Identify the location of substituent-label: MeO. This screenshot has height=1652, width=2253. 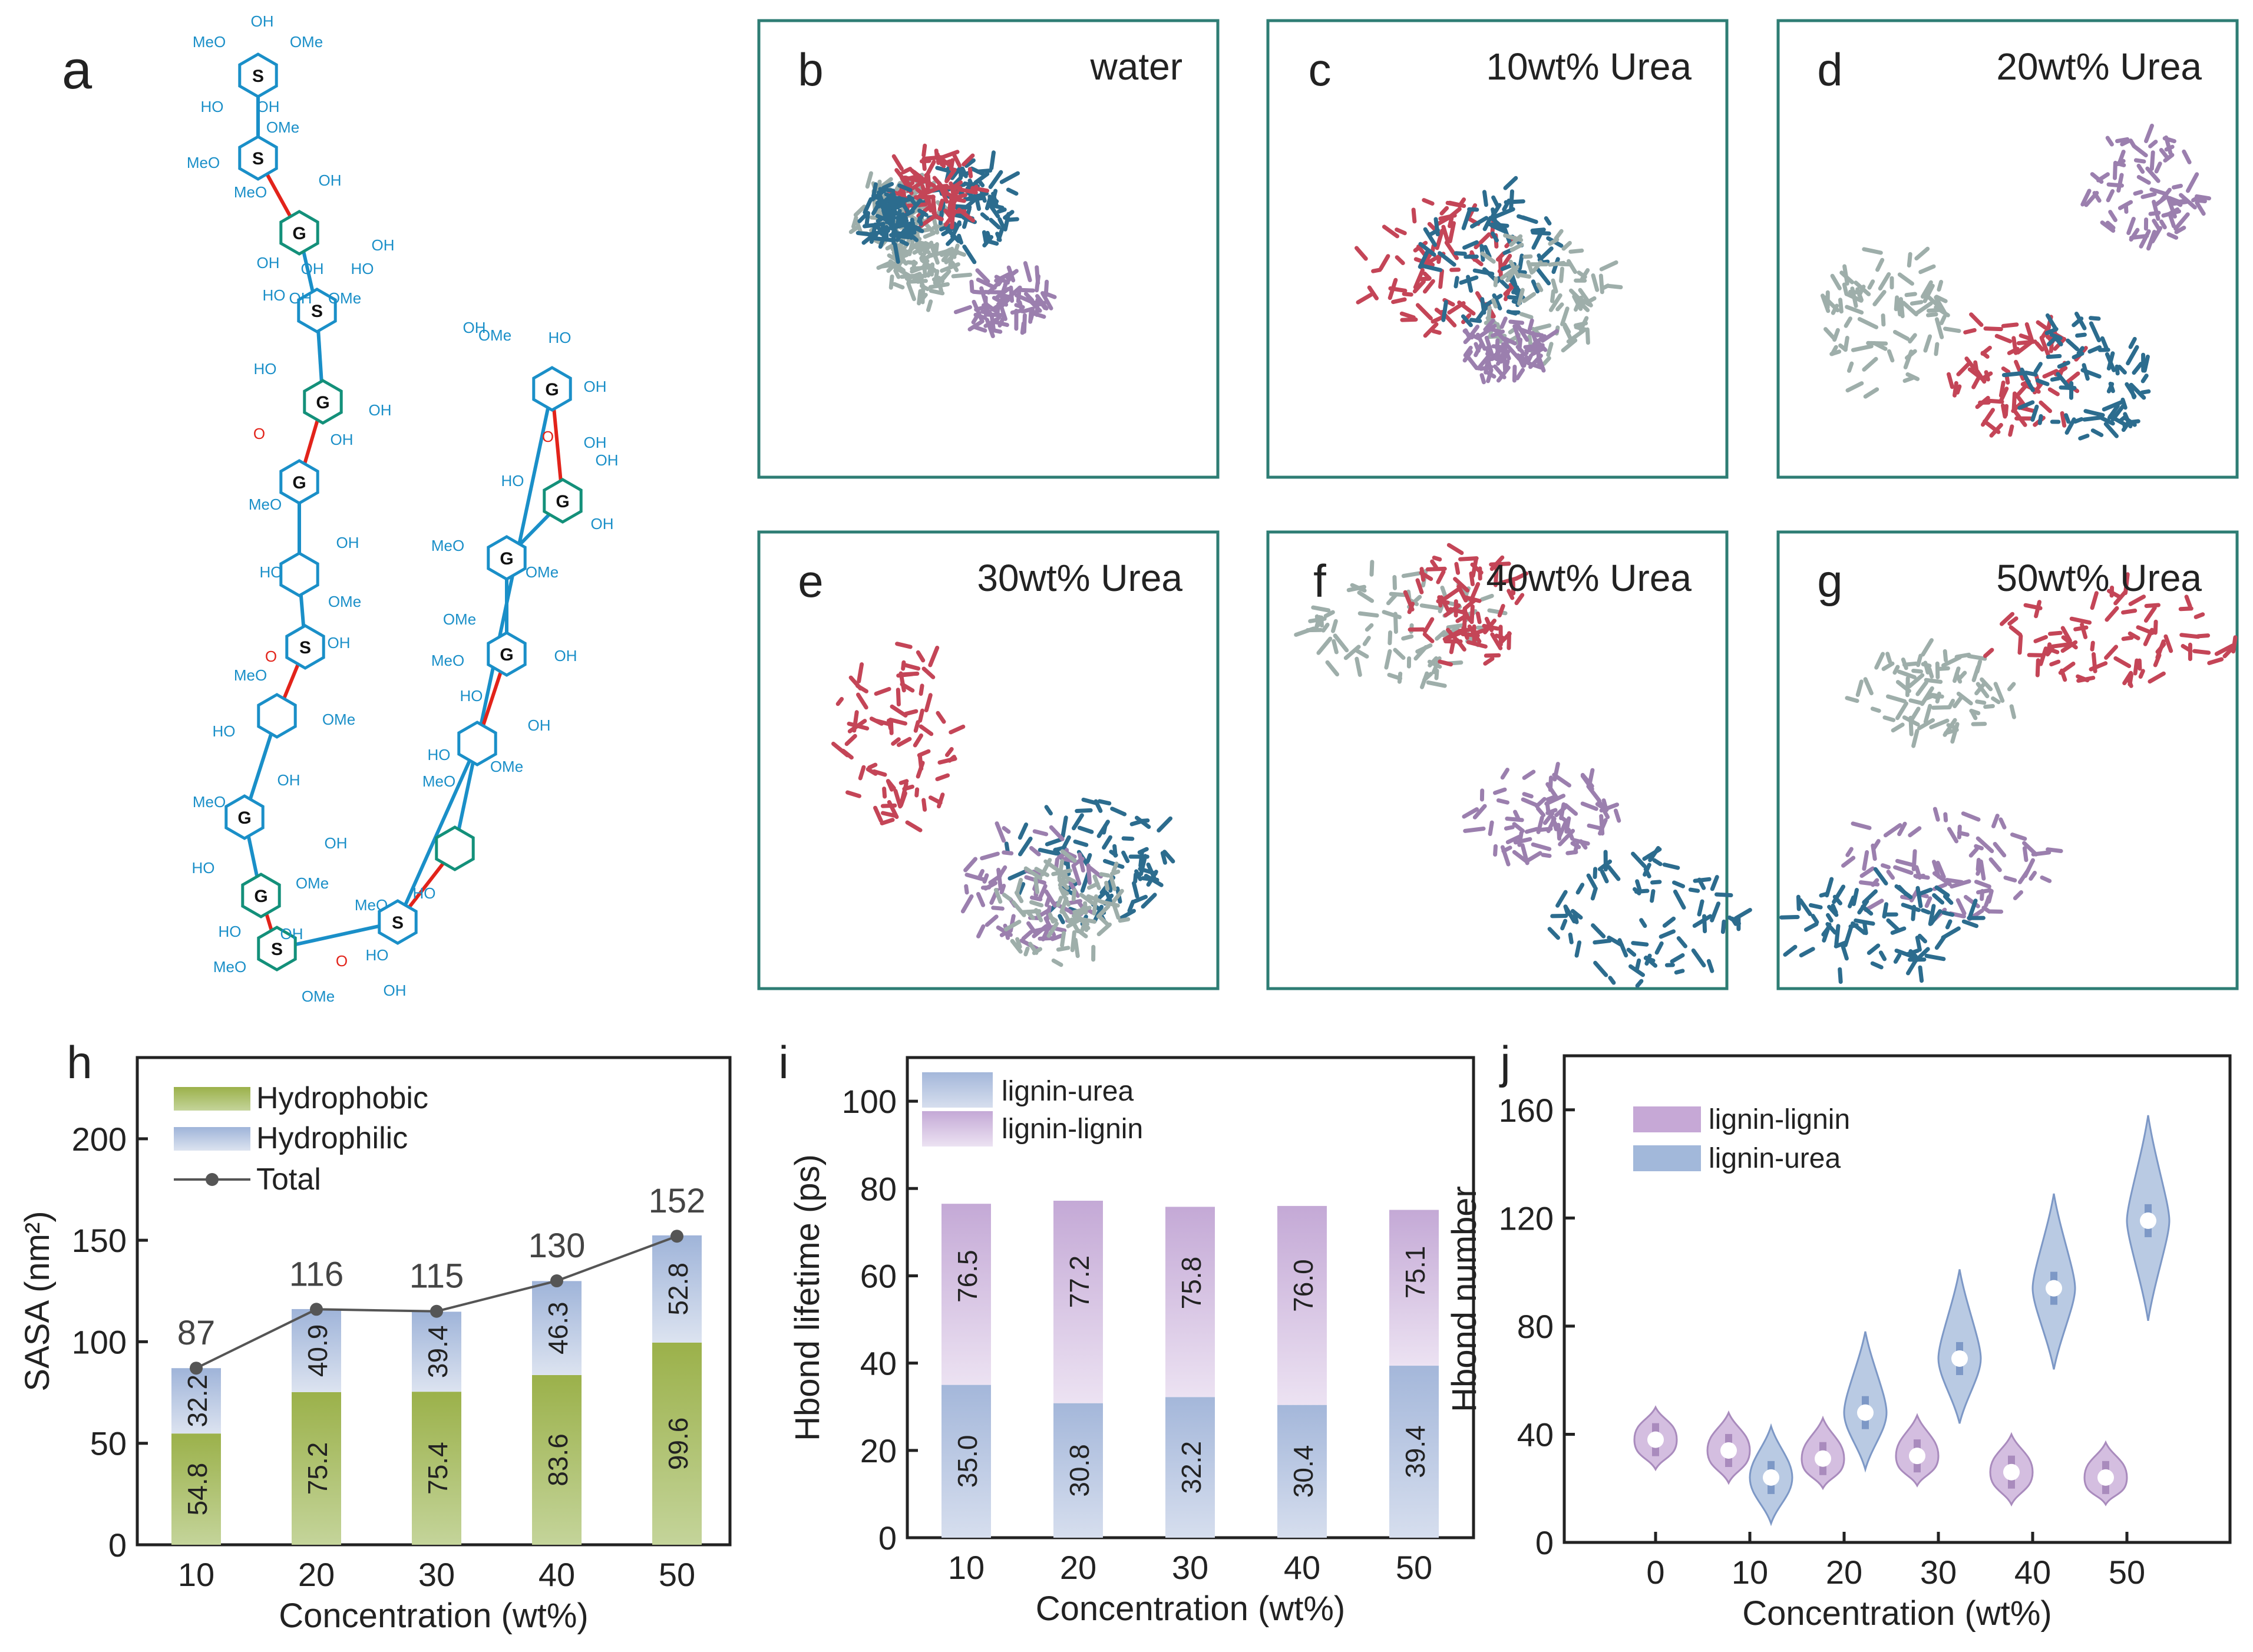
(210, 802).